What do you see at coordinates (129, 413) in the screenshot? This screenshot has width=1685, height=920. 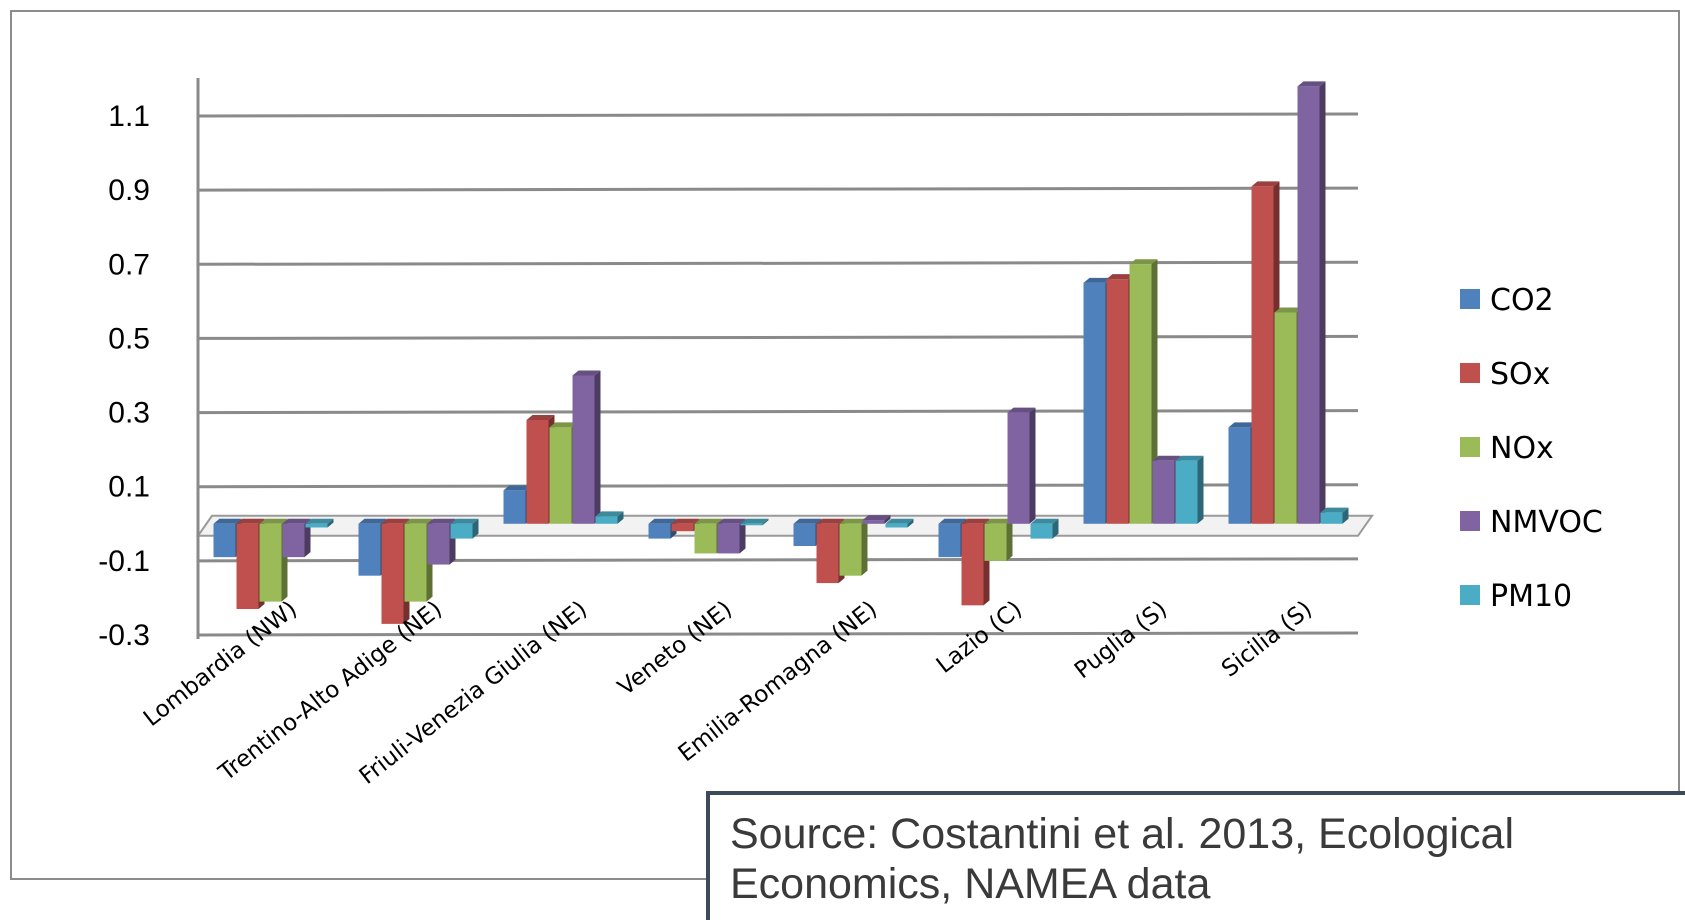 I see `y-tick-label: 0.3` at bounding box center [129, 413].